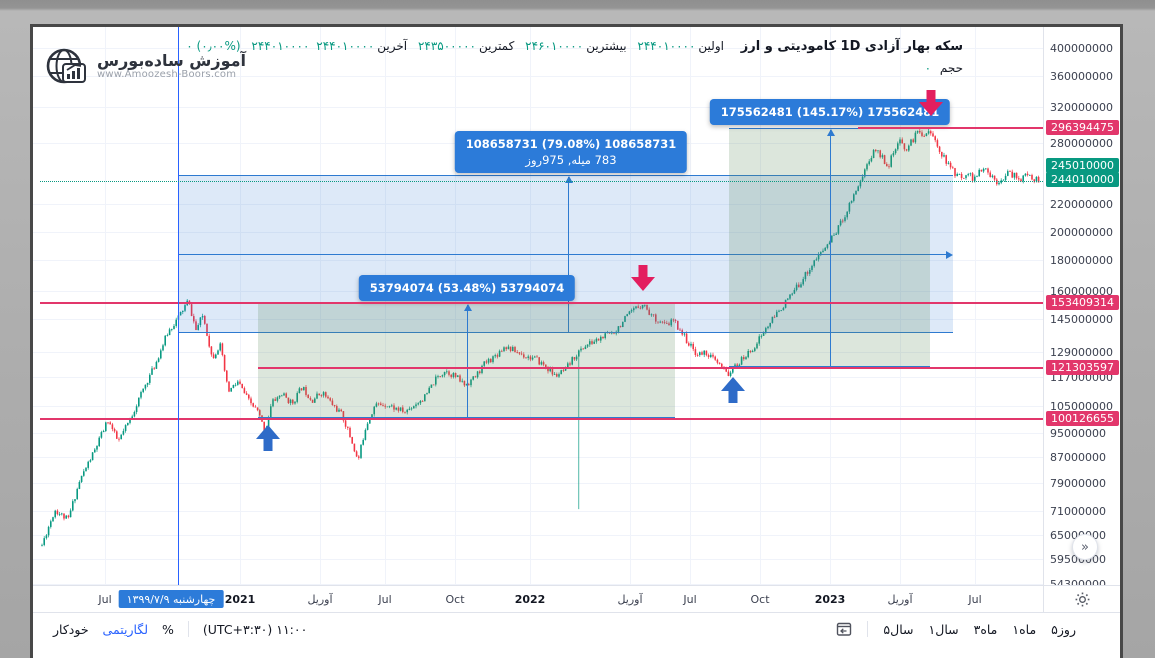 This screenshot has height=658, width=1155. What do you see at coordinates (1078, 511) in the screenshot?
I see `price-tick-label: 71000000` at bounding box center [1078, 511].